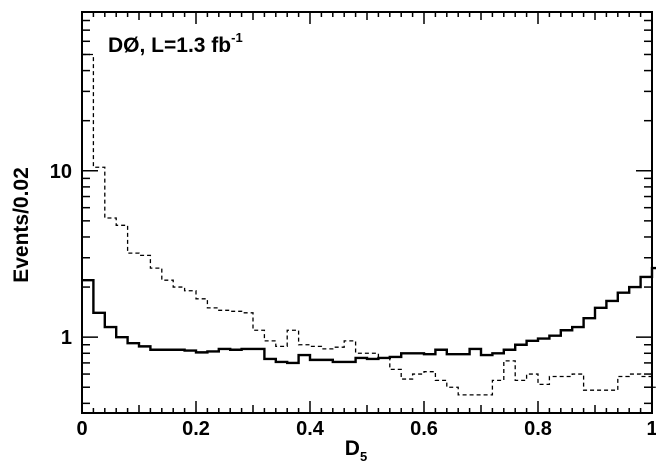 The image size is (656, 467). Describe the element at coordinates (310, 429) in the screenshot. I see `x-tick-label: 0.4` at that location.